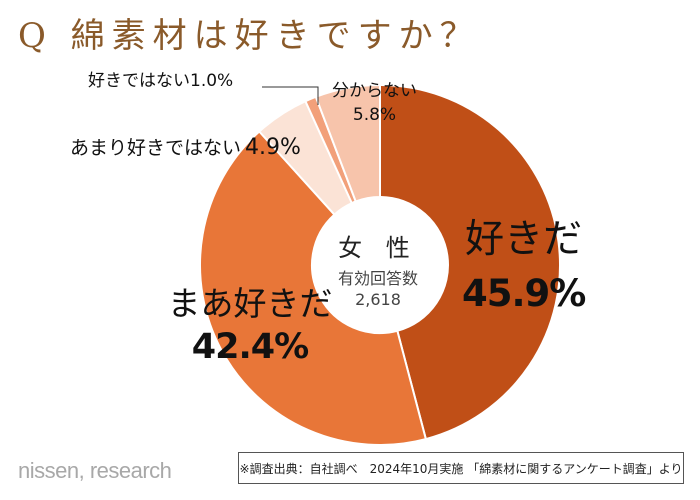 The height and width of the screenshot is (500, 700). What do you see at coordinates (212, 81) in the screenshot?
I see `label-dislike-value: 1.0%` at bounding box center [212, 81].